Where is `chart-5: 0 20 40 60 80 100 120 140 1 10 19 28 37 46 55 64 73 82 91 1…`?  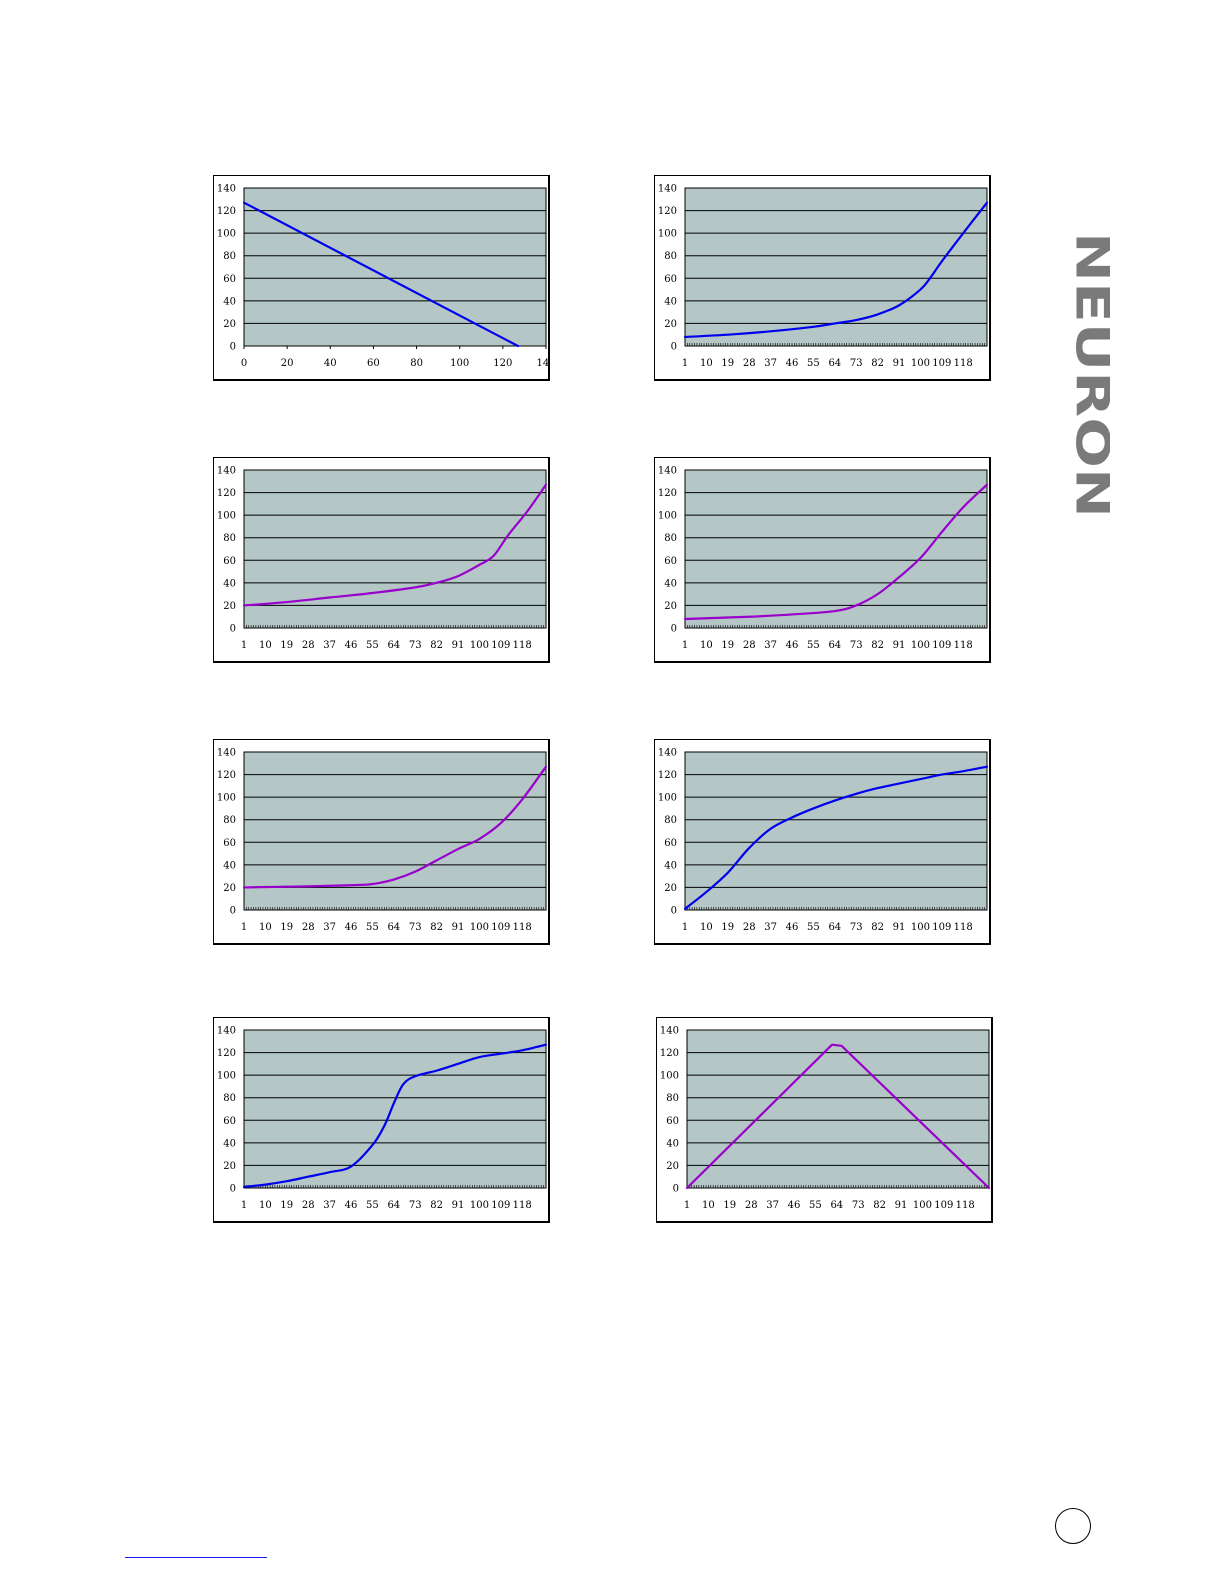 chart-5: 0 20 40 60 80 100 120 140 1 10 19 28 37 46 55 64 73 82 91 1… is located at coordinates (381, 842).